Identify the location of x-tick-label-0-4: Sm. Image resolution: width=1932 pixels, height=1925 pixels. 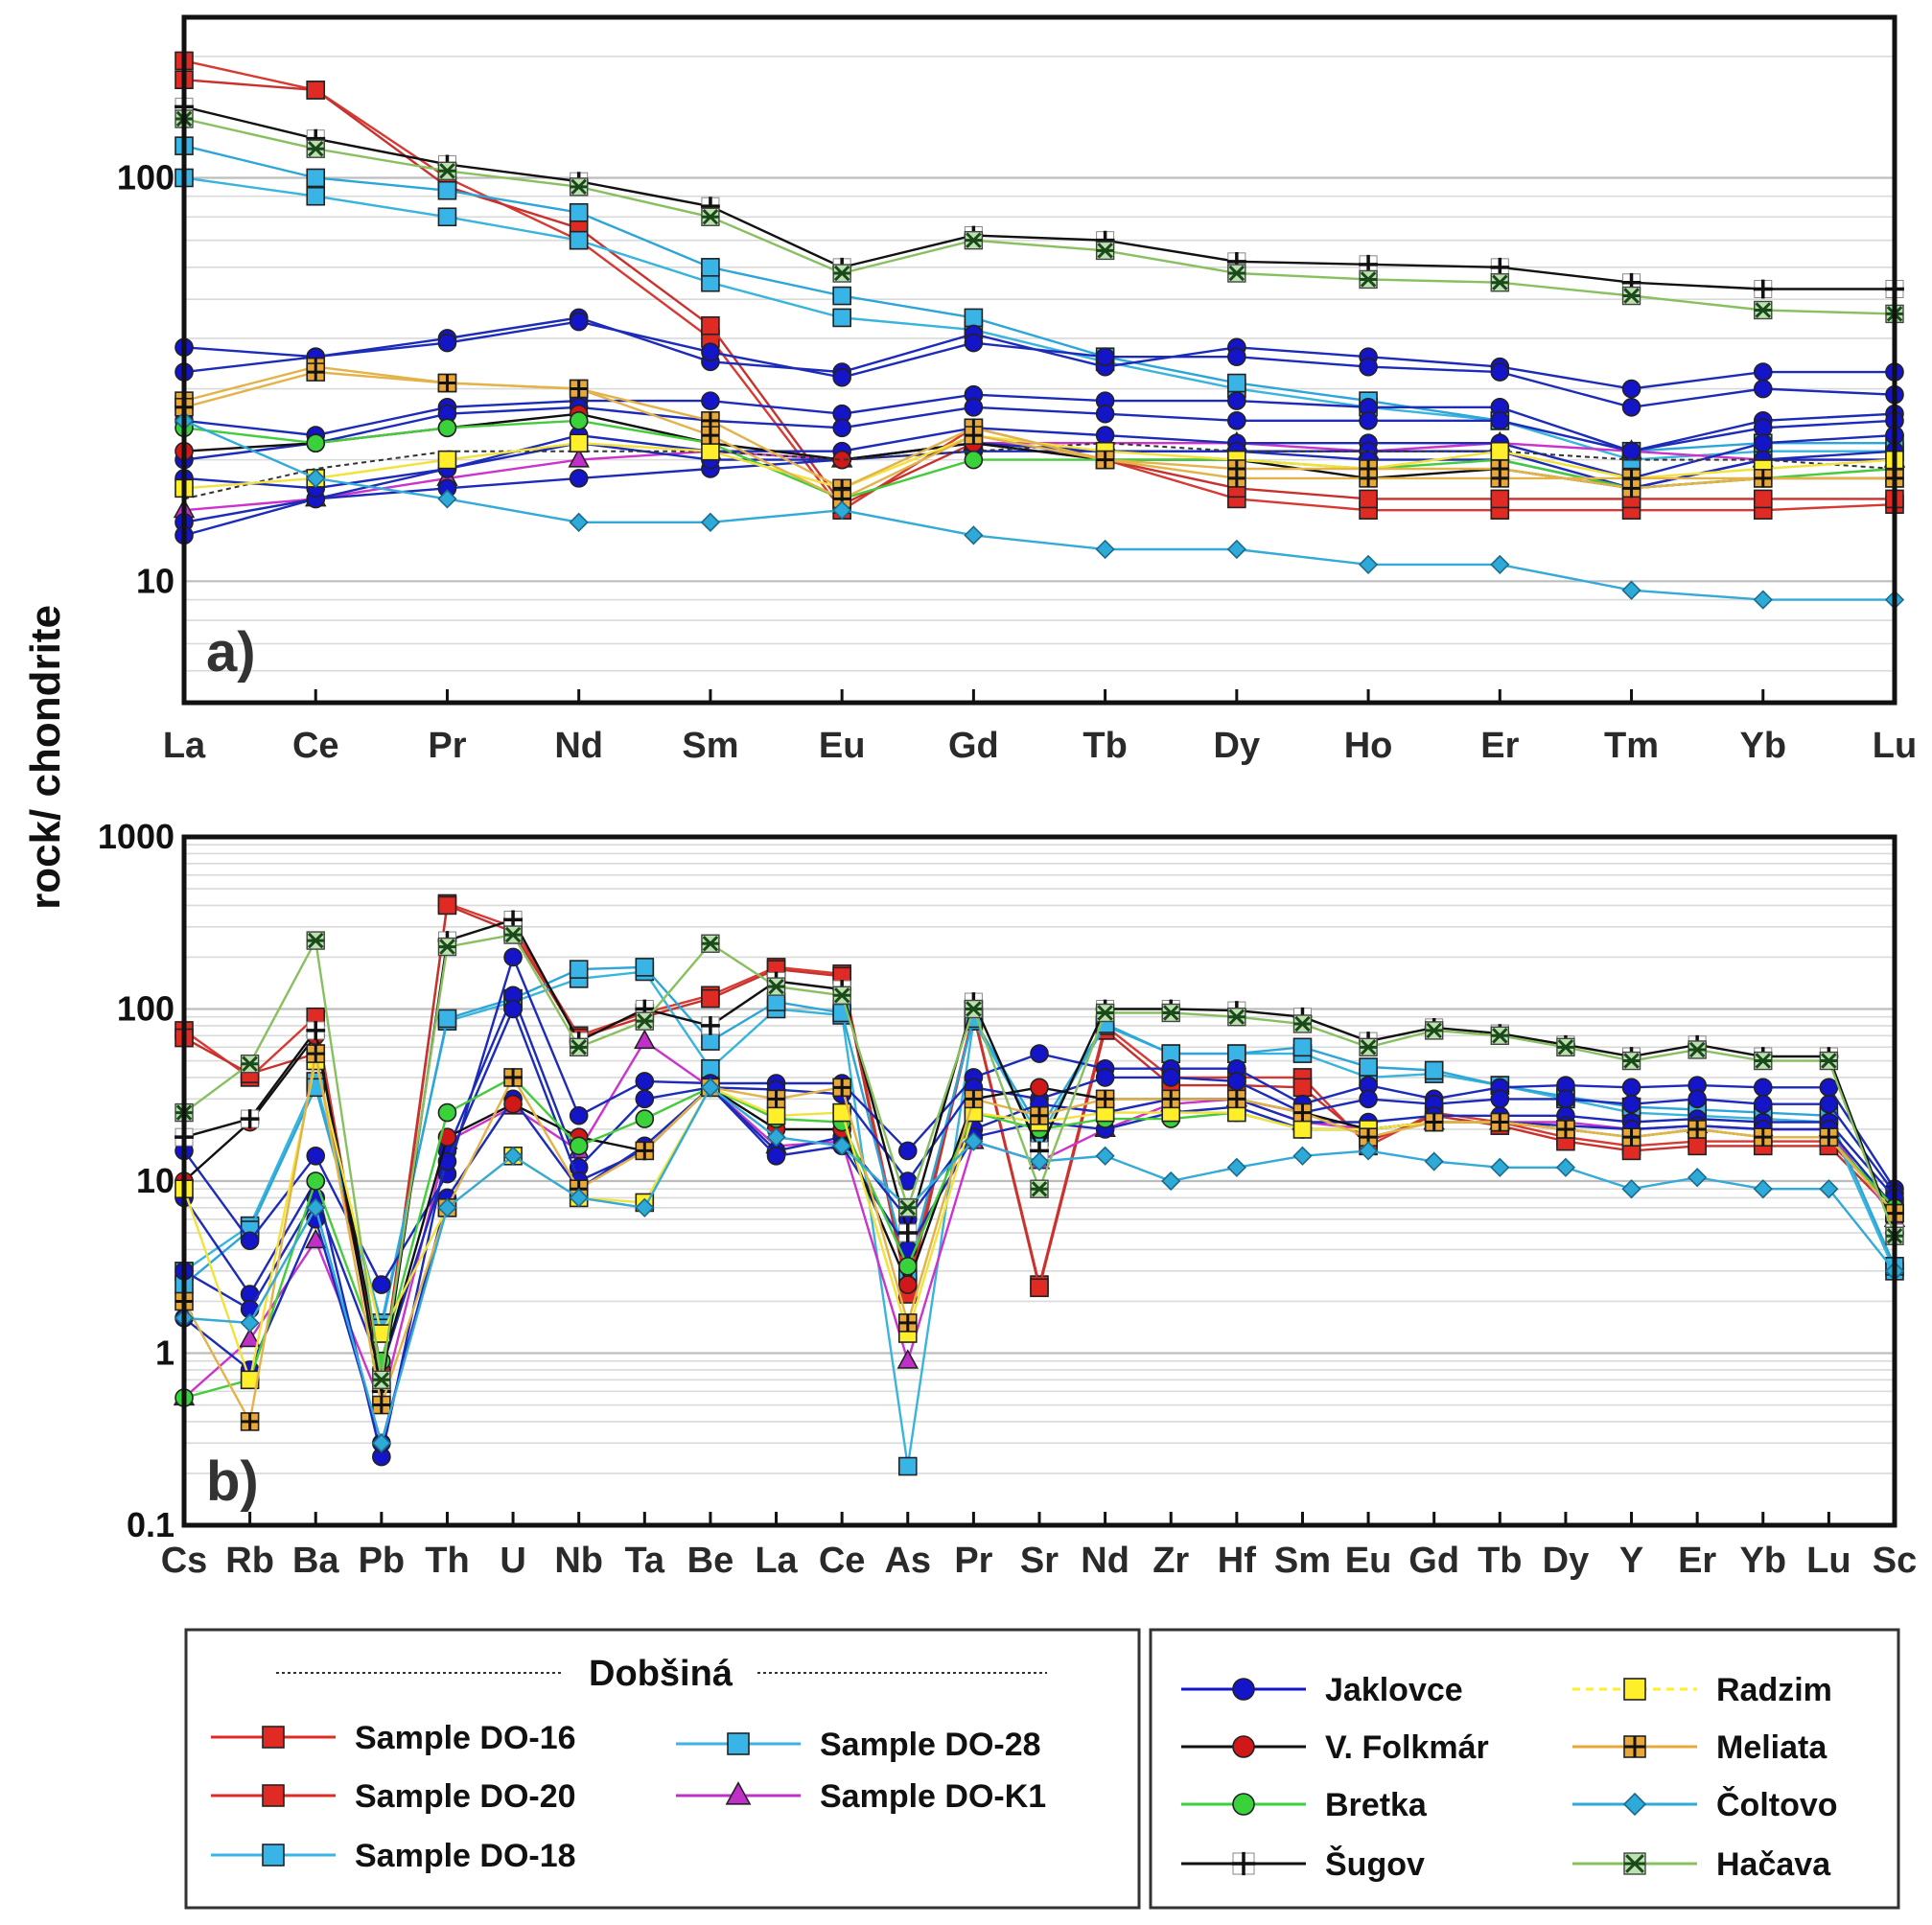
(710, 746).